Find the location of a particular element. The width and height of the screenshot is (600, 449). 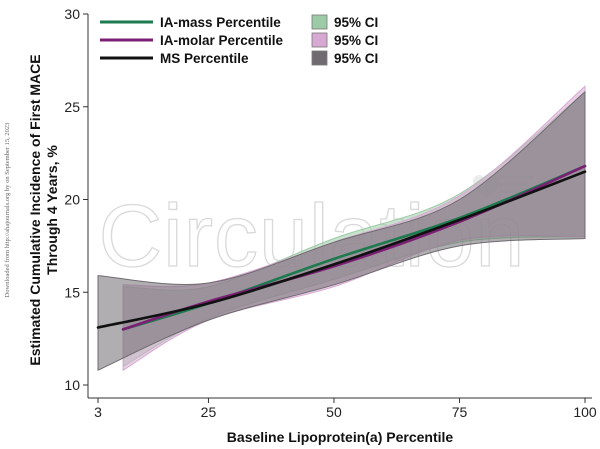

y-ticks: 10 15 20 25 30 is located at coordinates (76, 199).